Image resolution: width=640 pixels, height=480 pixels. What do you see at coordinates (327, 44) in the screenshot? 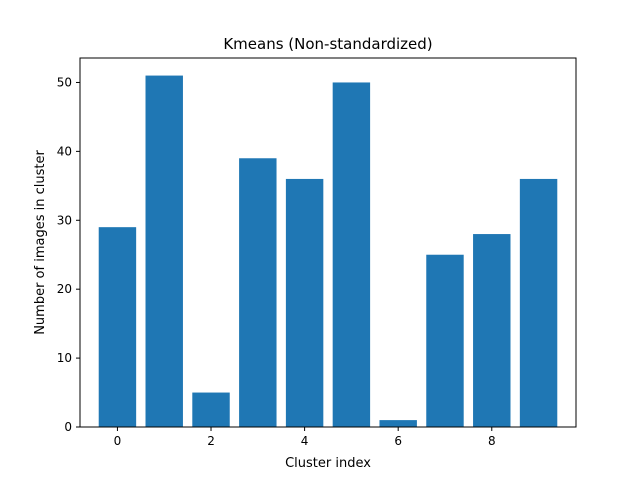
I see `chart-title: Kmeans (Non-standardized)` at bounding box center [327, 44].